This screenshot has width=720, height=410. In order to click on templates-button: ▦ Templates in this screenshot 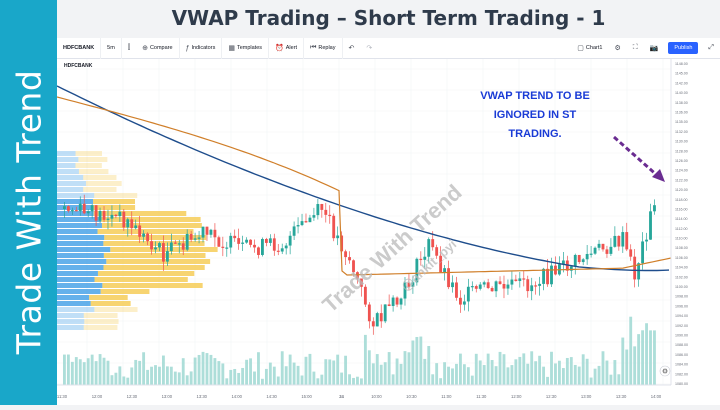, I will do `click(246, 48)`.